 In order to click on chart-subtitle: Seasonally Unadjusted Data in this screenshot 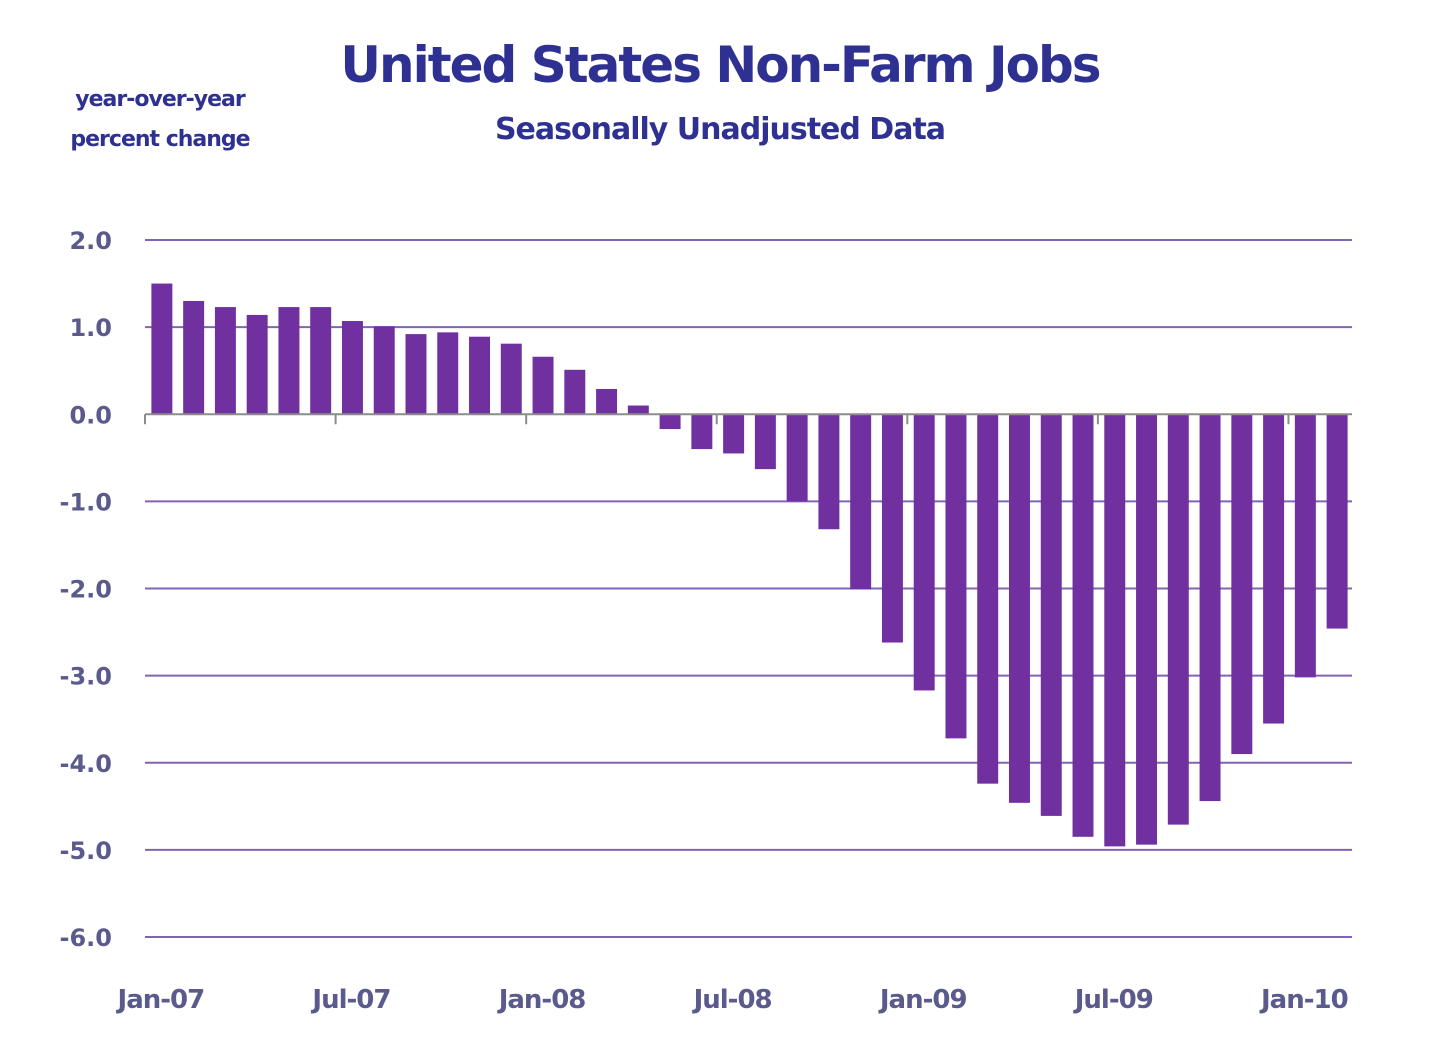, I will do `click(720, 129)`.